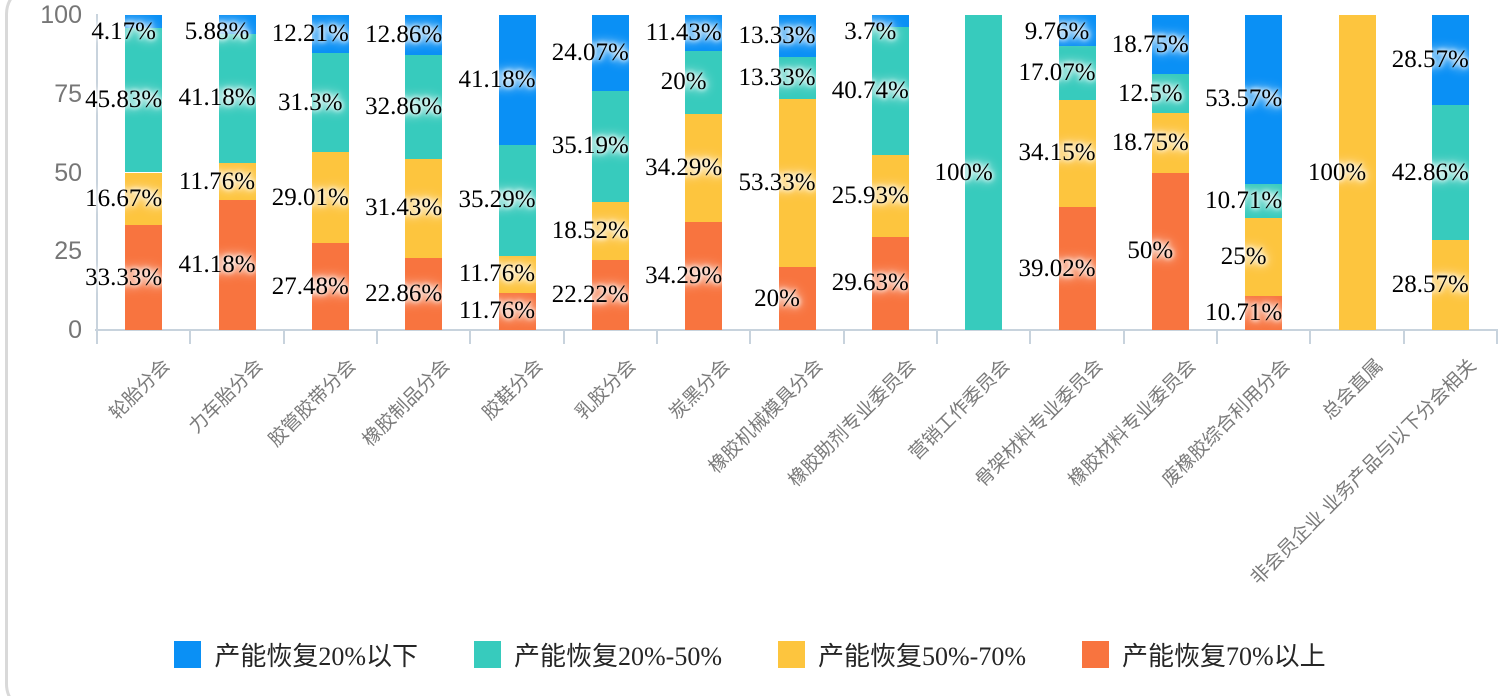 Image resolution: width=1500 pixels, height=696 pixels. What do you see at coordinates (310, 34) in the screenshot?
I see `data-label: 12.21%` at bounding box center [310, 34].